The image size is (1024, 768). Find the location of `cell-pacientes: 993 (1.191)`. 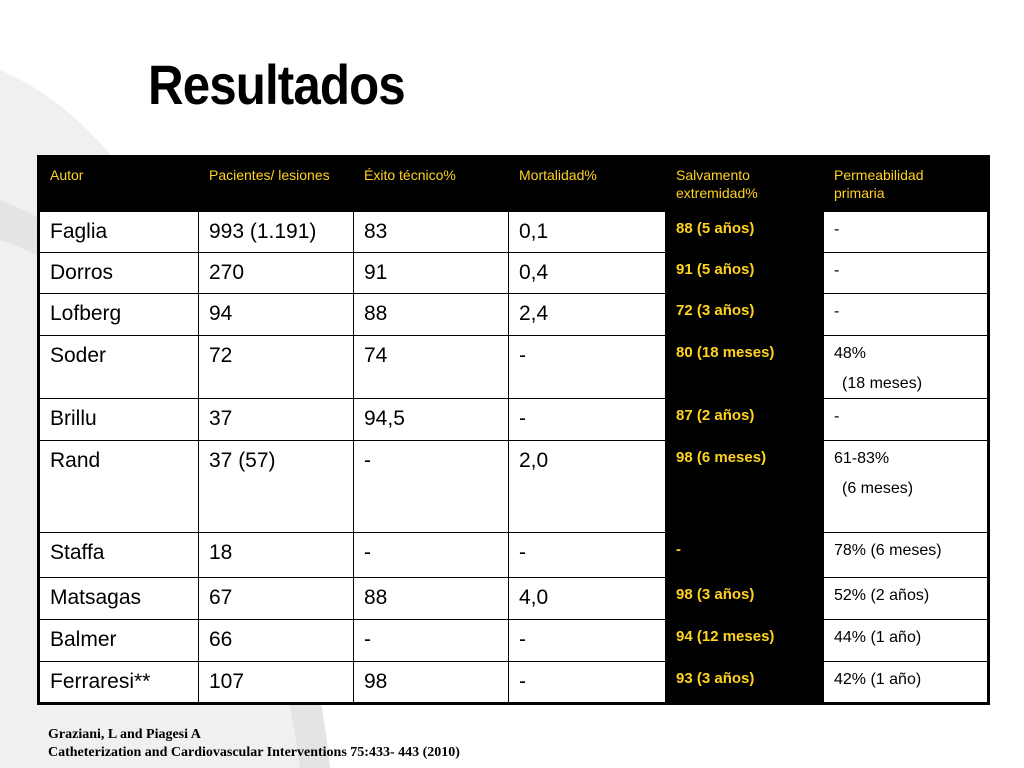

cell-pacientes: 993 (1.191) is located at coordinates (276, 232).